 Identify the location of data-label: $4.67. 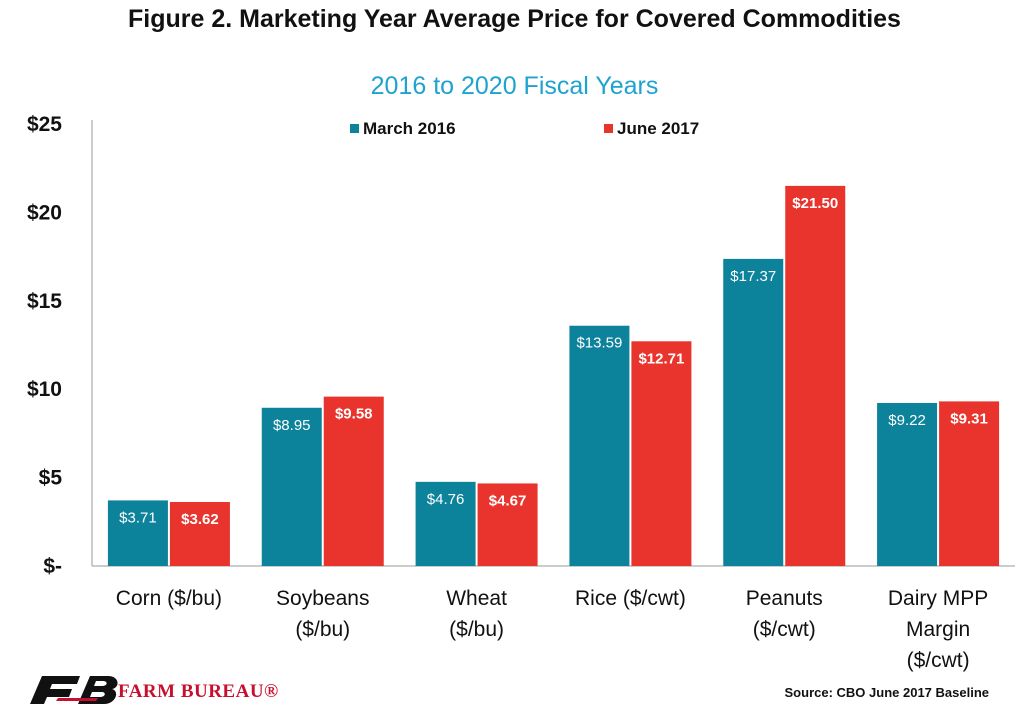
(508, 500).